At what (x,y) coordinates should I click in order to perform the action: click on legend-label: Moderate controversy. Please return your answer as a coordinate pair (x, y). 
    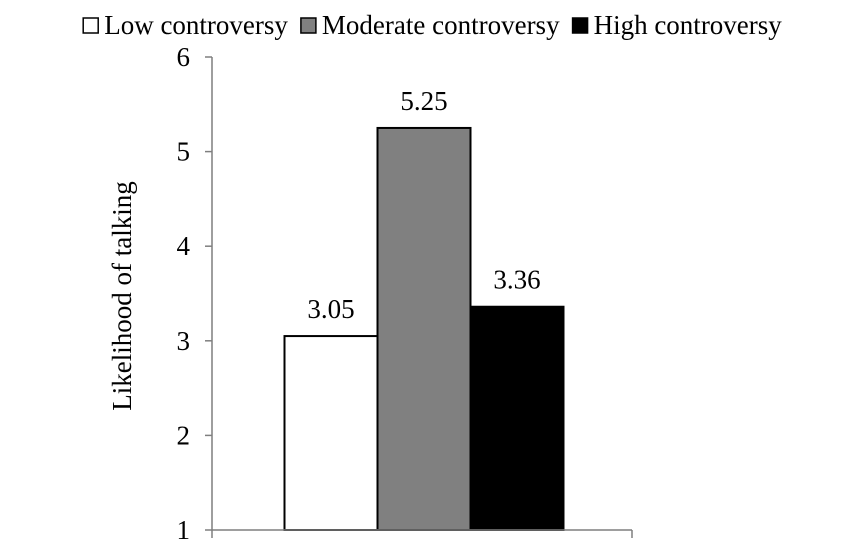
    Looking at the image, I should click on (441, 25).